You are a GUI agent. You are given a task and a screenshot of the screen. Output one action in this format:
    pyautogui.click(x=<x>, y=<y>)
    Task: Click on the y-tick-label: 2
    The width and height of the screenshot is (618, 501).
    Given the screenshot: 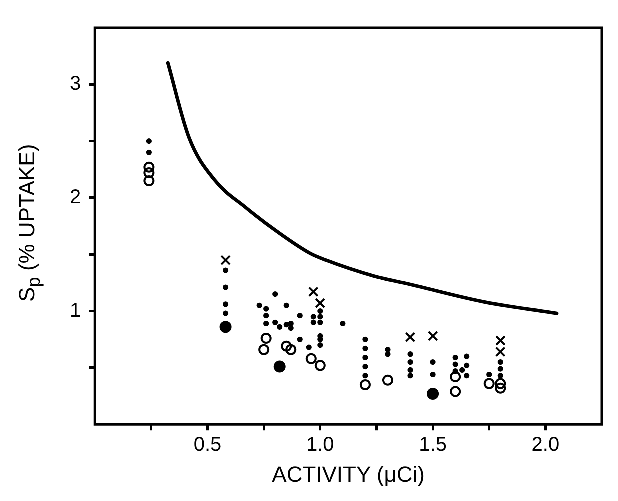 What is the action you would take?
    pyautogui.click(x=76, y=197)
    